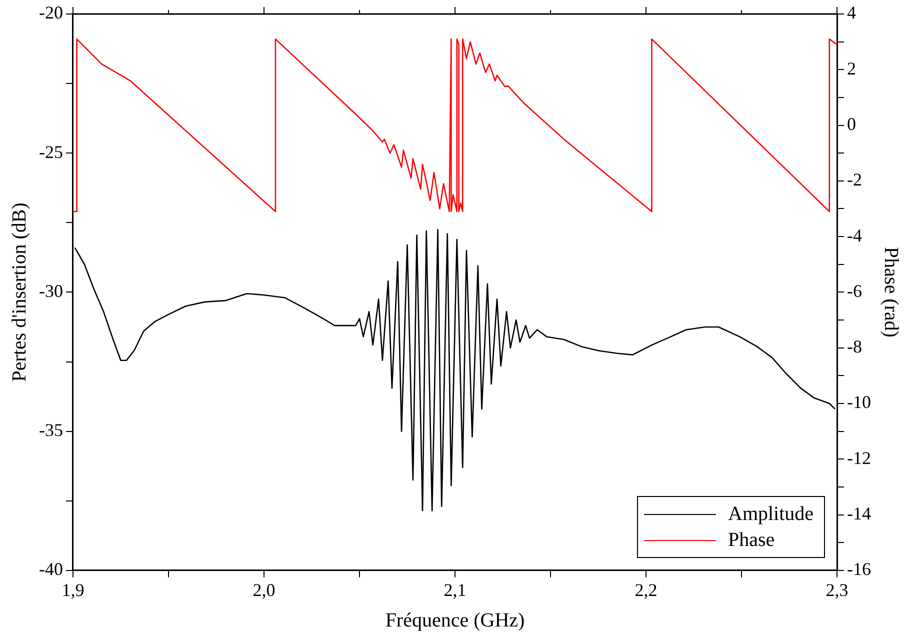 This screenshot has width=914, height=643. What do you see at coordinates (854, 290) in the screenshot?
I see `y2-tick-label: -6` at bounding box center [854, 290].